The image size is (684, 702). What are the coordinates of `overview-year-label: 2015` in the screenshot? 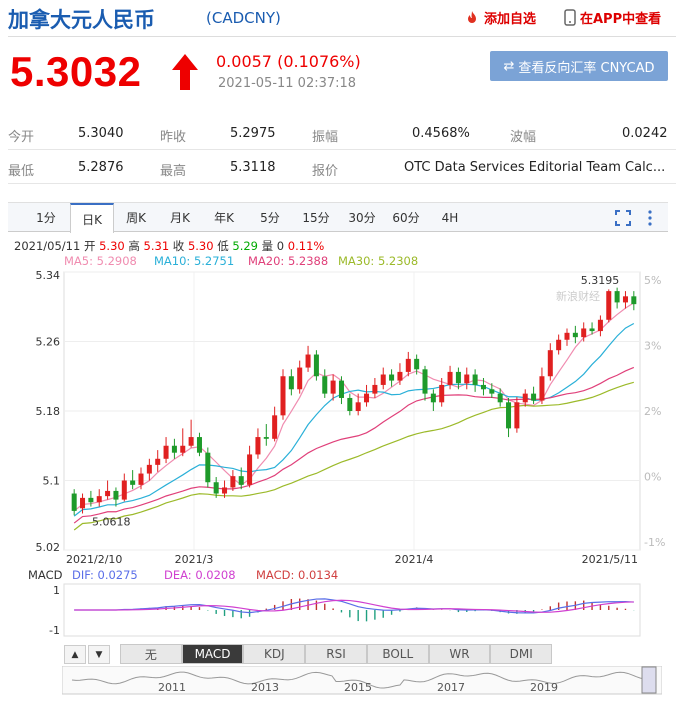 It's located at (358, 687).